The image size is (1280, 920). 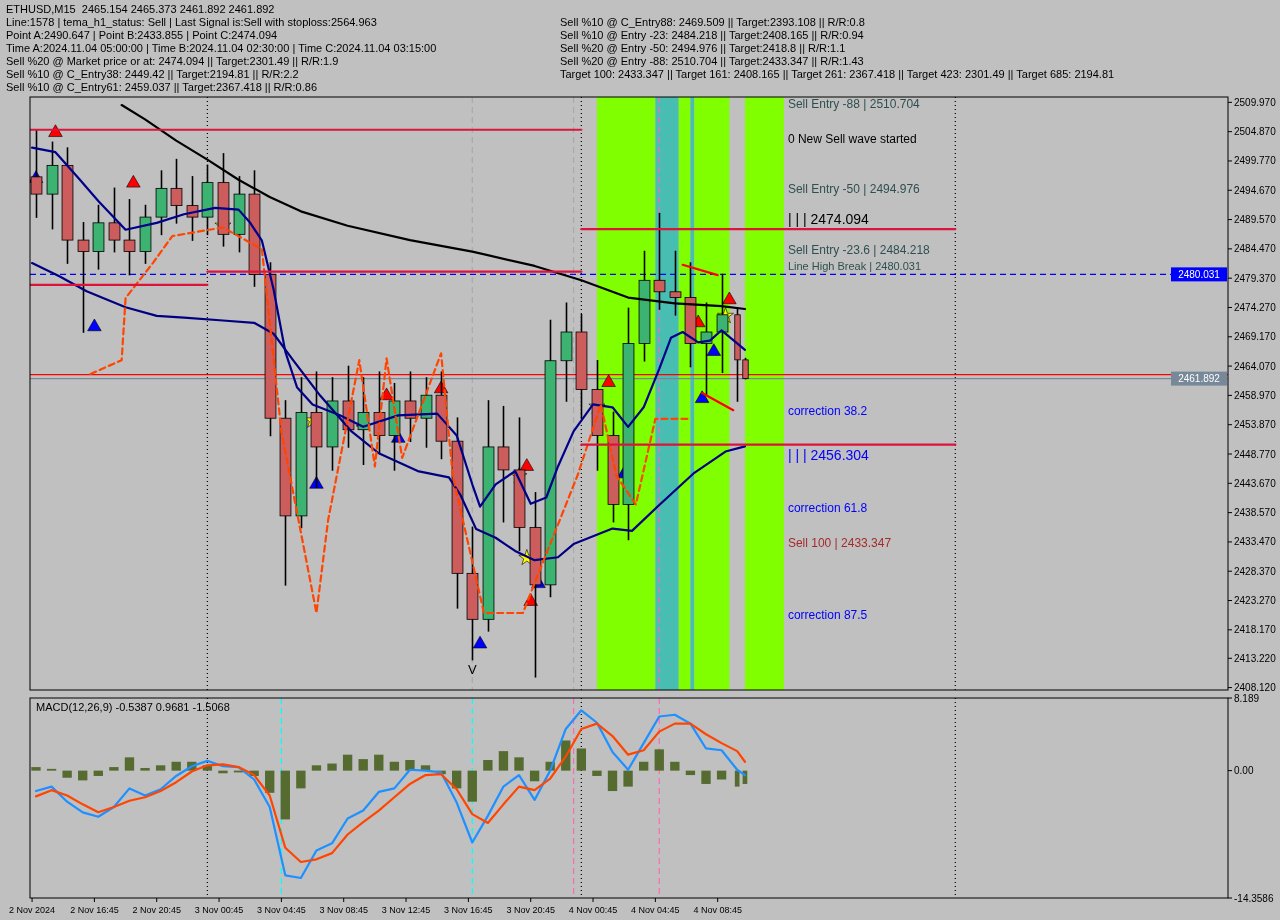 I want to click on y-tick-label: 8.189, so click(x=1247, y=698).